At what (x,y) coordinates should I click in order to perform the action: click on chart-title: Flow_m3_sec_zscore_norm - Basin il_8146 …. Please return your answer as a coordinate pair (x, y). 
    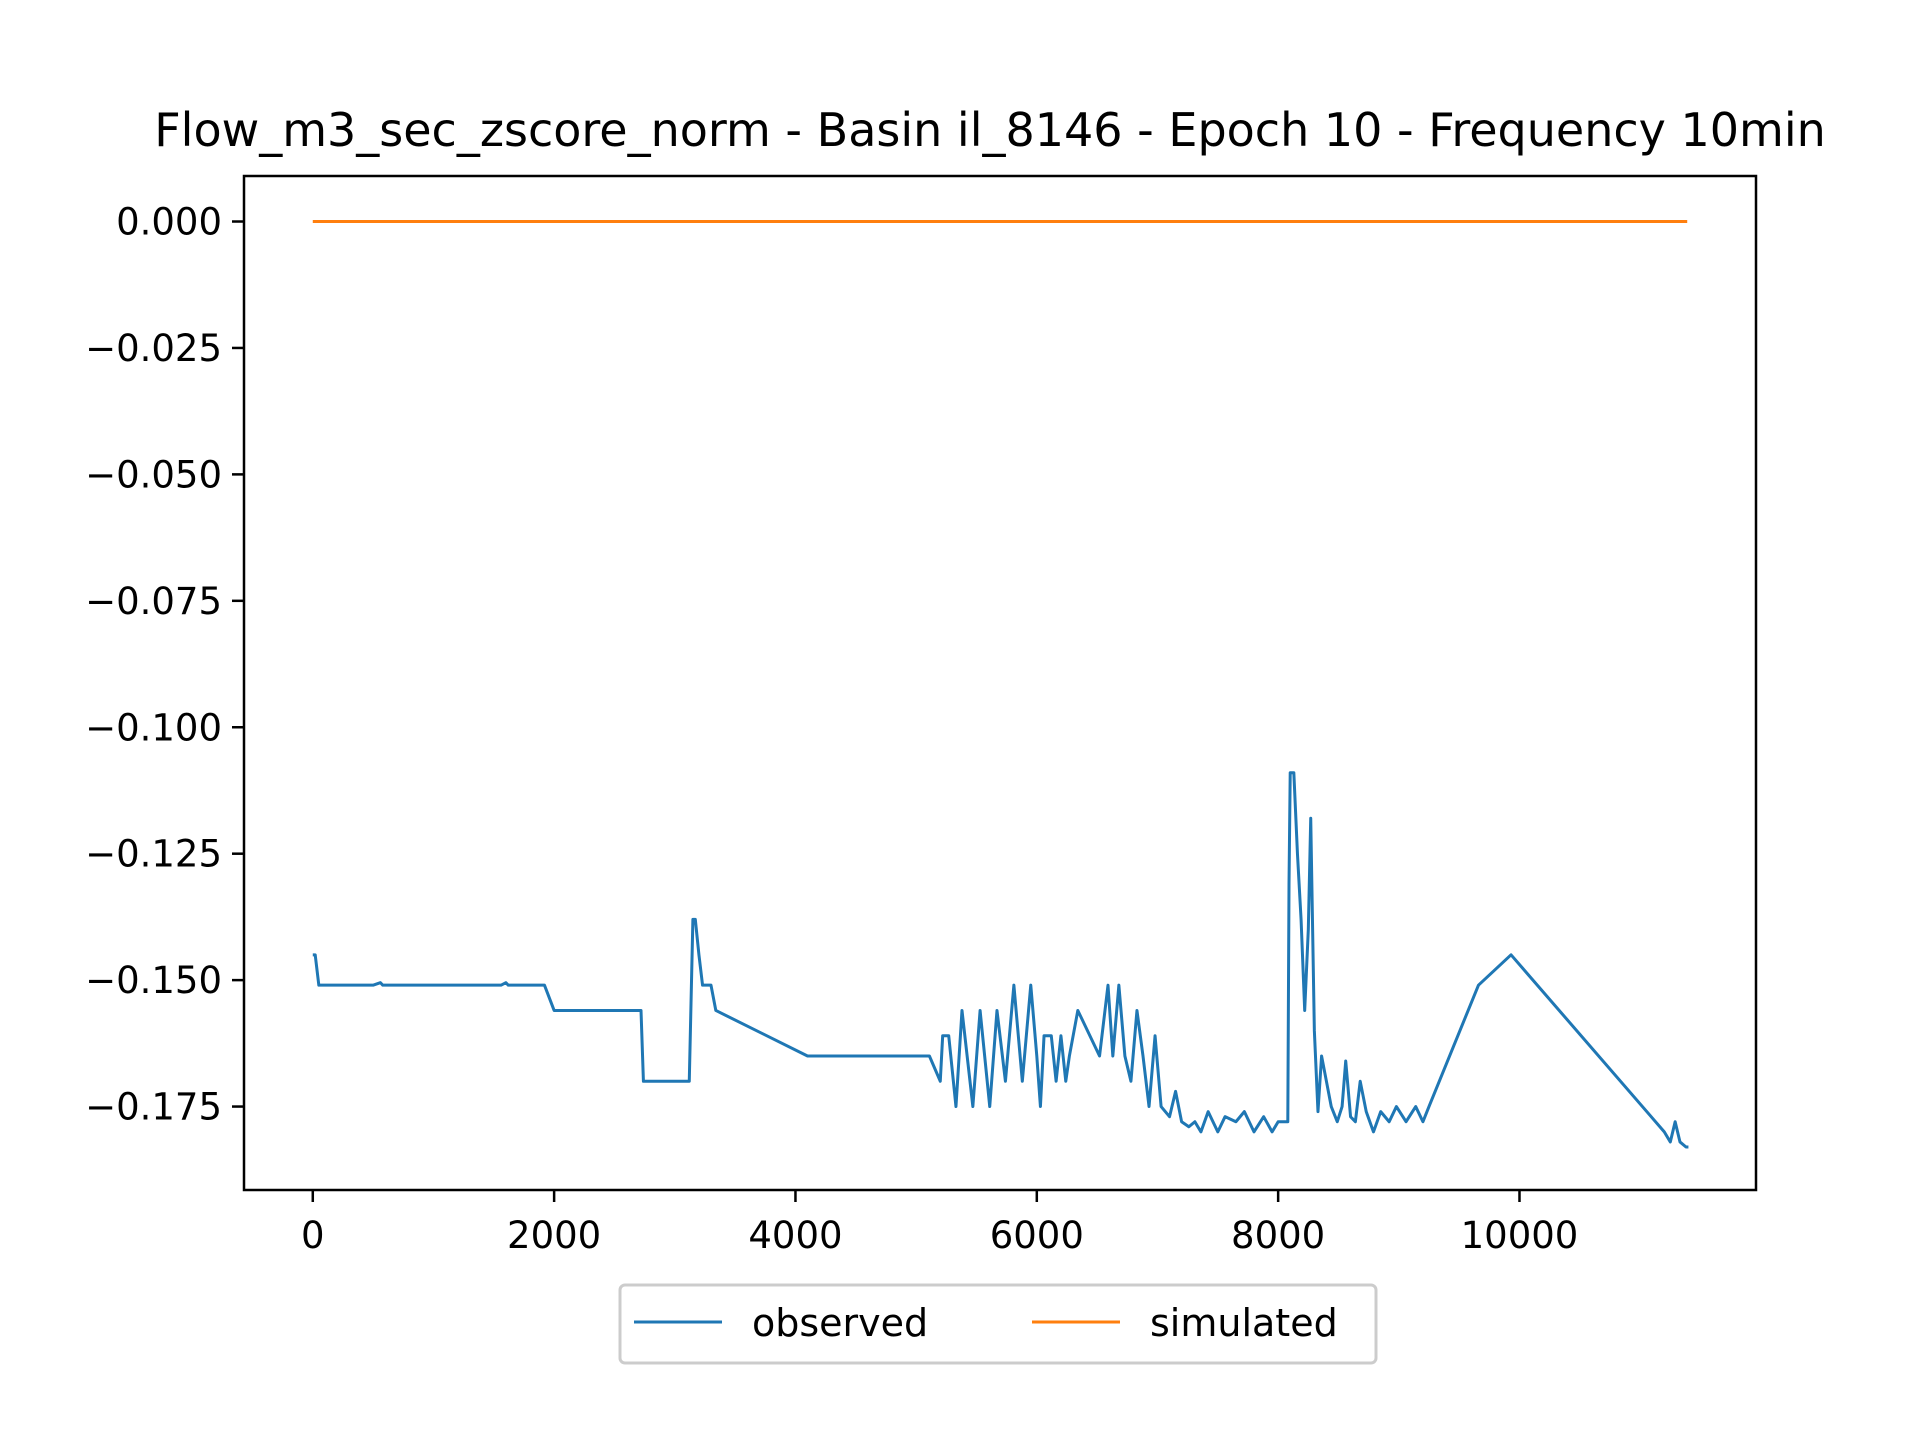
    Looking at the image, I should click on (990, 130).